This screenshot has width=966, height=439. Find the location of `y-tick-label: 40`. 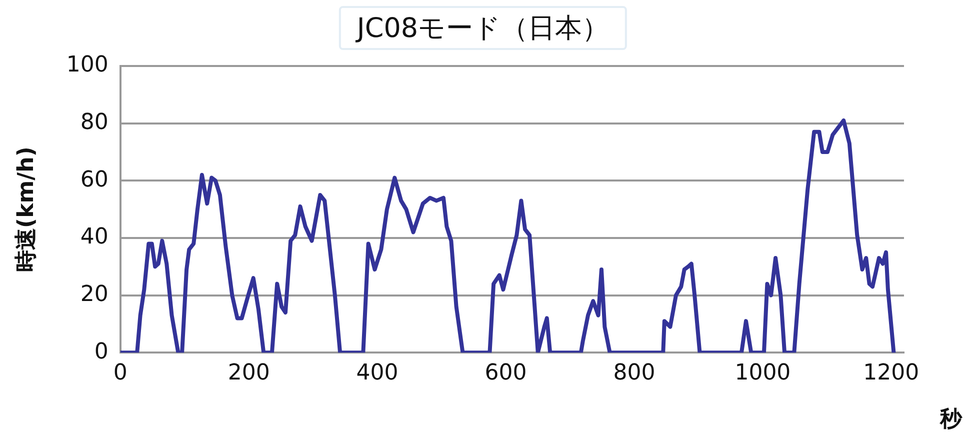

y-tick-label: 40 is located at coordinates (94, 237).